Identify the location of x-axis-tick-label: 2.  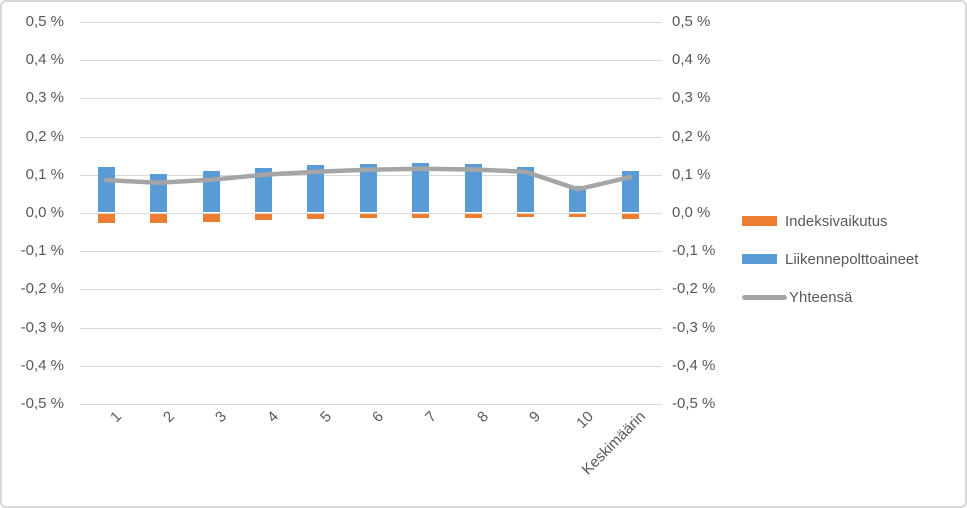
(168, 417).